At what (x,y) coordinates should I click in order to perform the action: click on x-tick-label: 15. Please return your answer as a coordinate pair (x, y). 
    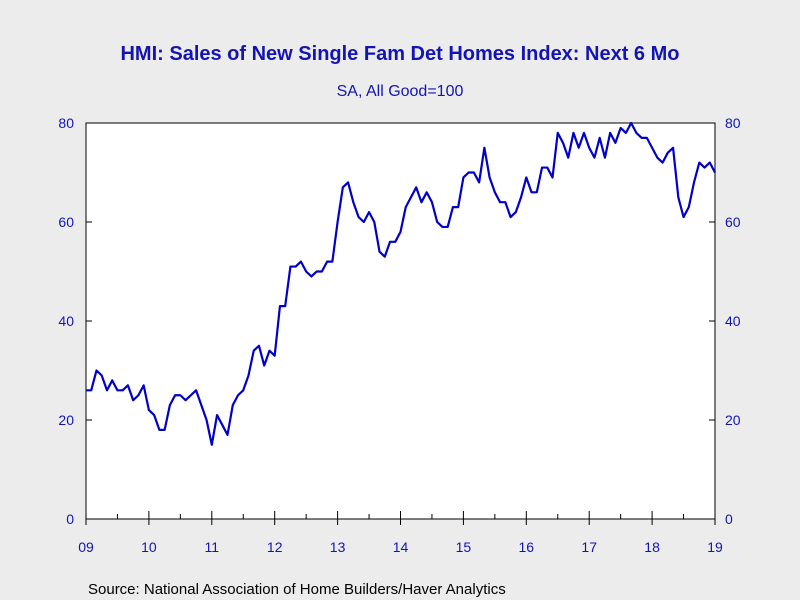
    Looking at the image, I should click on (464, 547).